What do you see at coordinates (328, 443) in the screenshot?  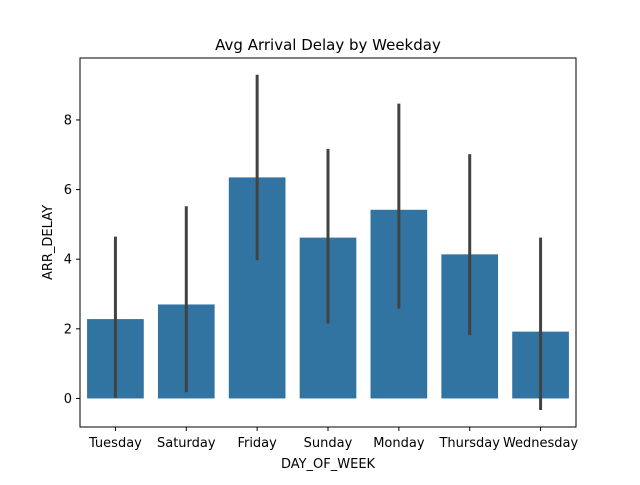 I see `x-tick-label: Sunday` at bounding box center [328, 443].